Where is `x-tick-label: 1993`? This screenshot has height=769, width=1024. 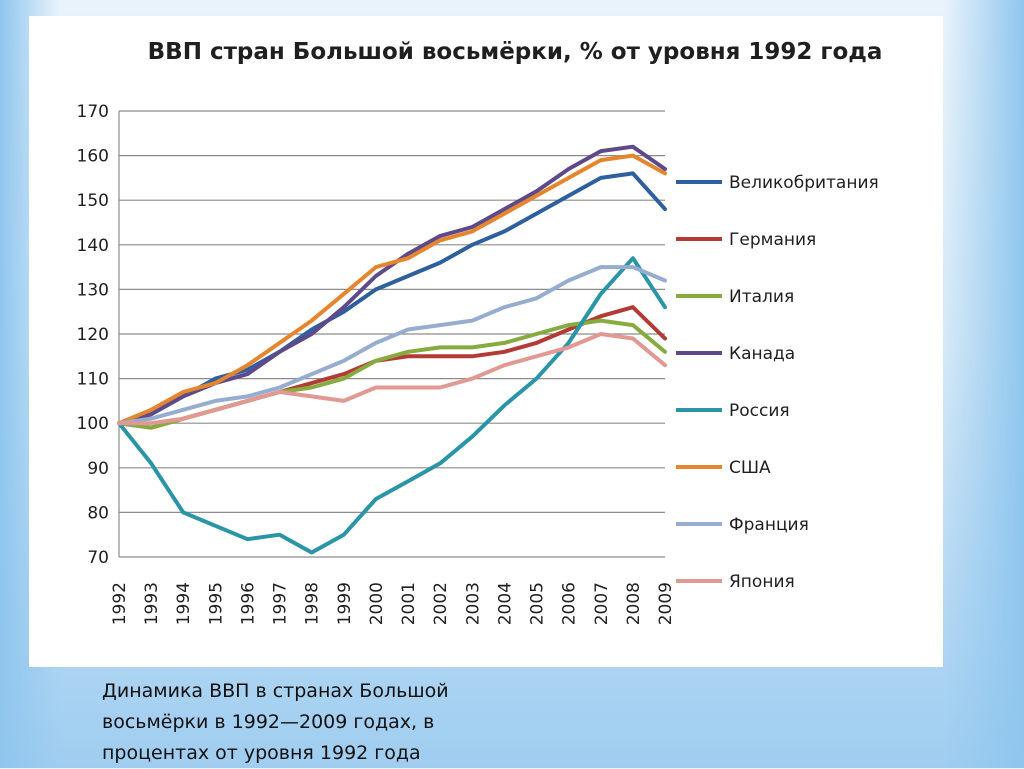
x-tick-label: 1993 is located at coordinates (152, 603).